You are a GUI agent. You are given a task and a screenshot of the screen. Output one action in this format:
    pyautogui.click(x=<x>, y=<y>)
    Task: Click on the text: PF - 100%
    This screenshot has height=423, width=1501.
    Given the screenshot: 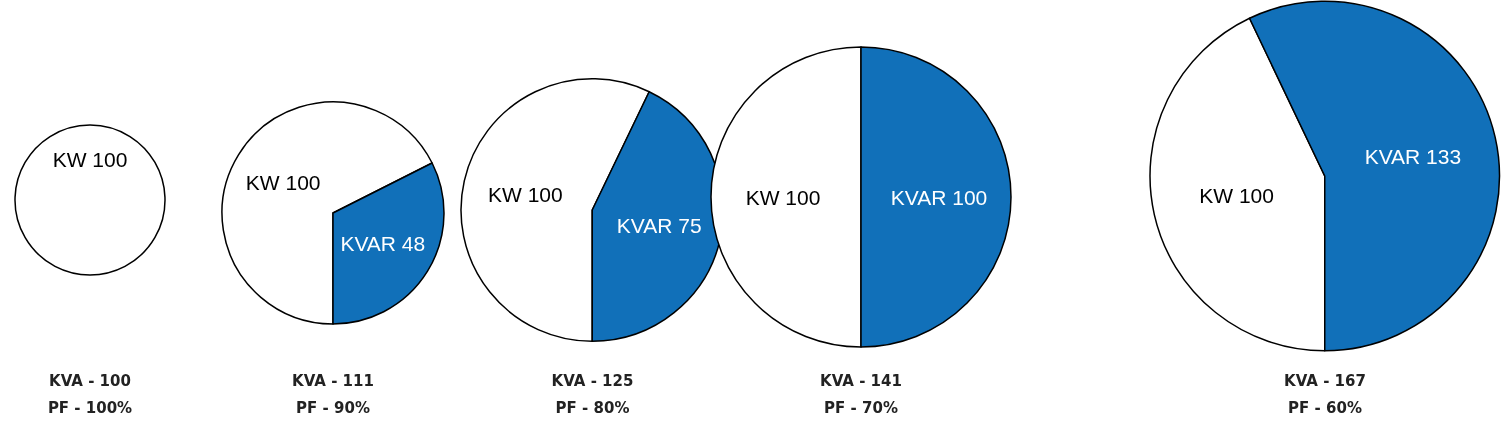 What is the action you would take?
    pyautogui.click(x=90, y=407)
    